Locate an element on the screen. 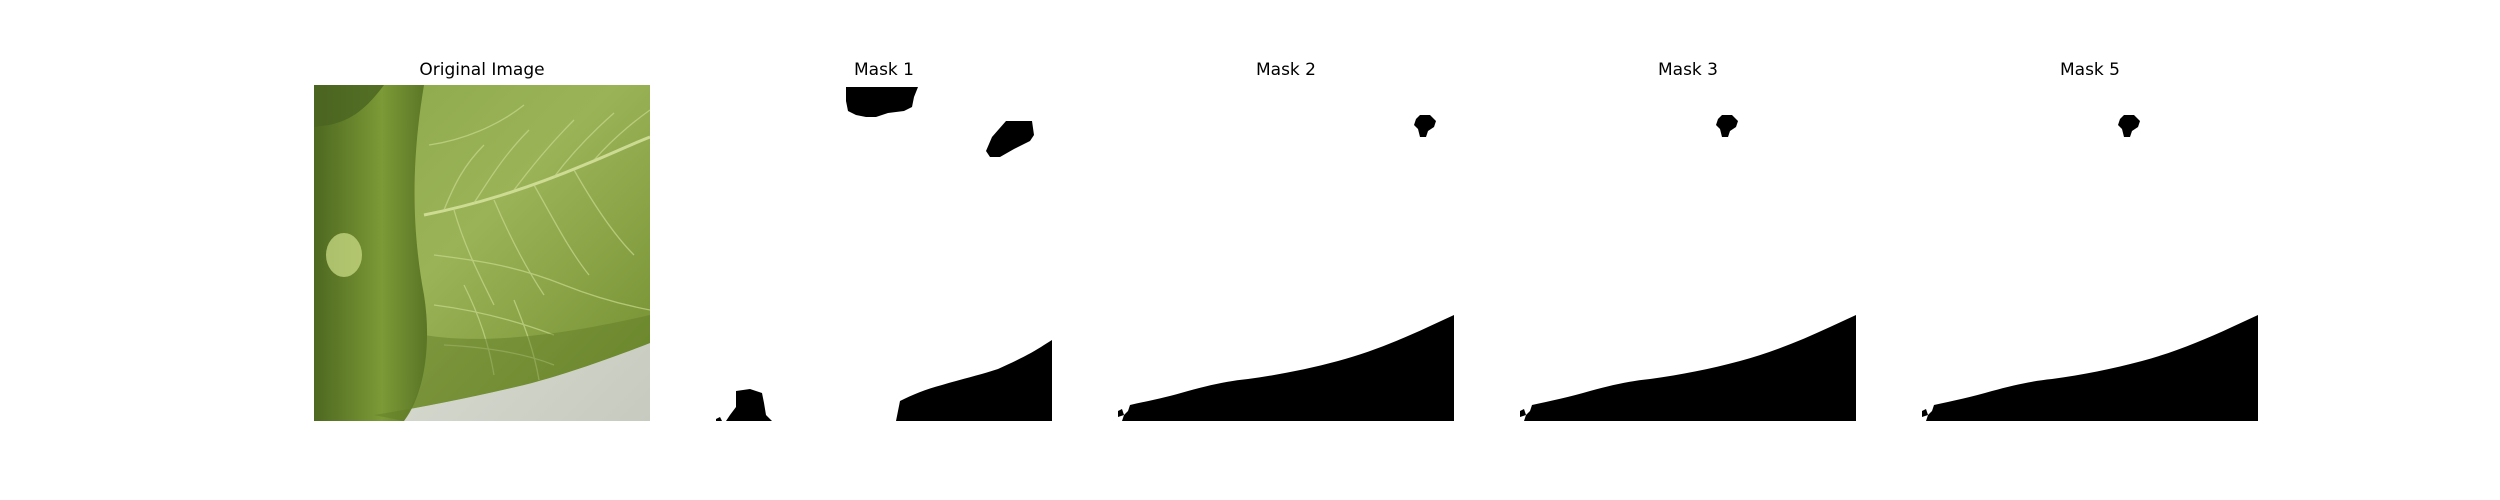 The width and height of the screenshot is (2500, 500). leaf-photo is located at coordinates (482, 253).